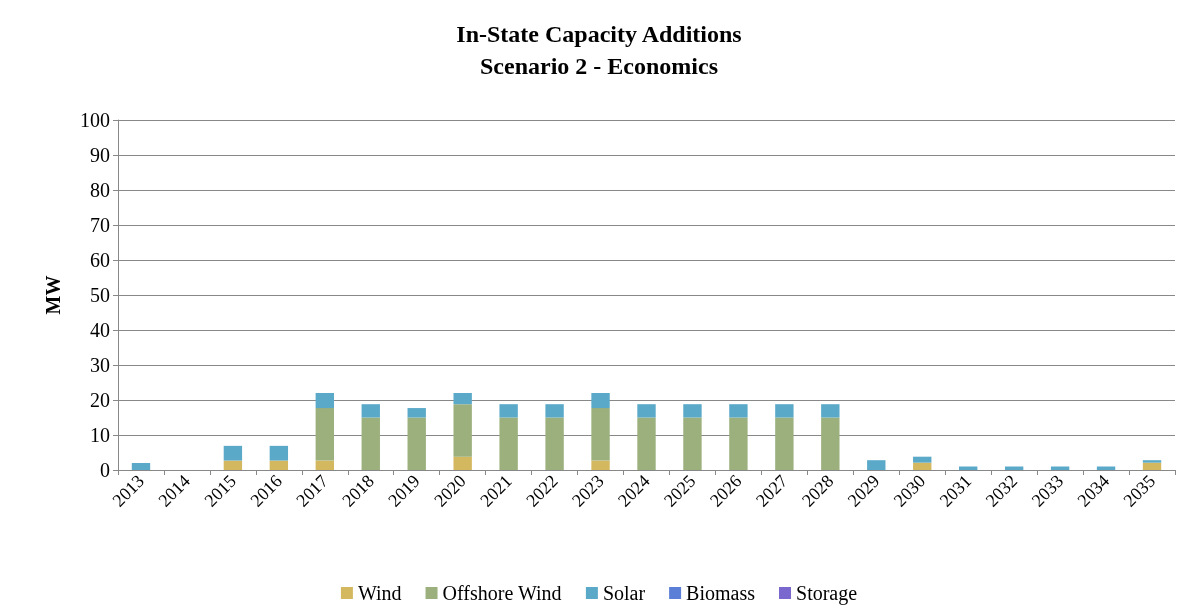  What do you see at coordinates (105, 470) in the screenshot?
I see `y-tick-label: 0` at bounding box center [105, 470].